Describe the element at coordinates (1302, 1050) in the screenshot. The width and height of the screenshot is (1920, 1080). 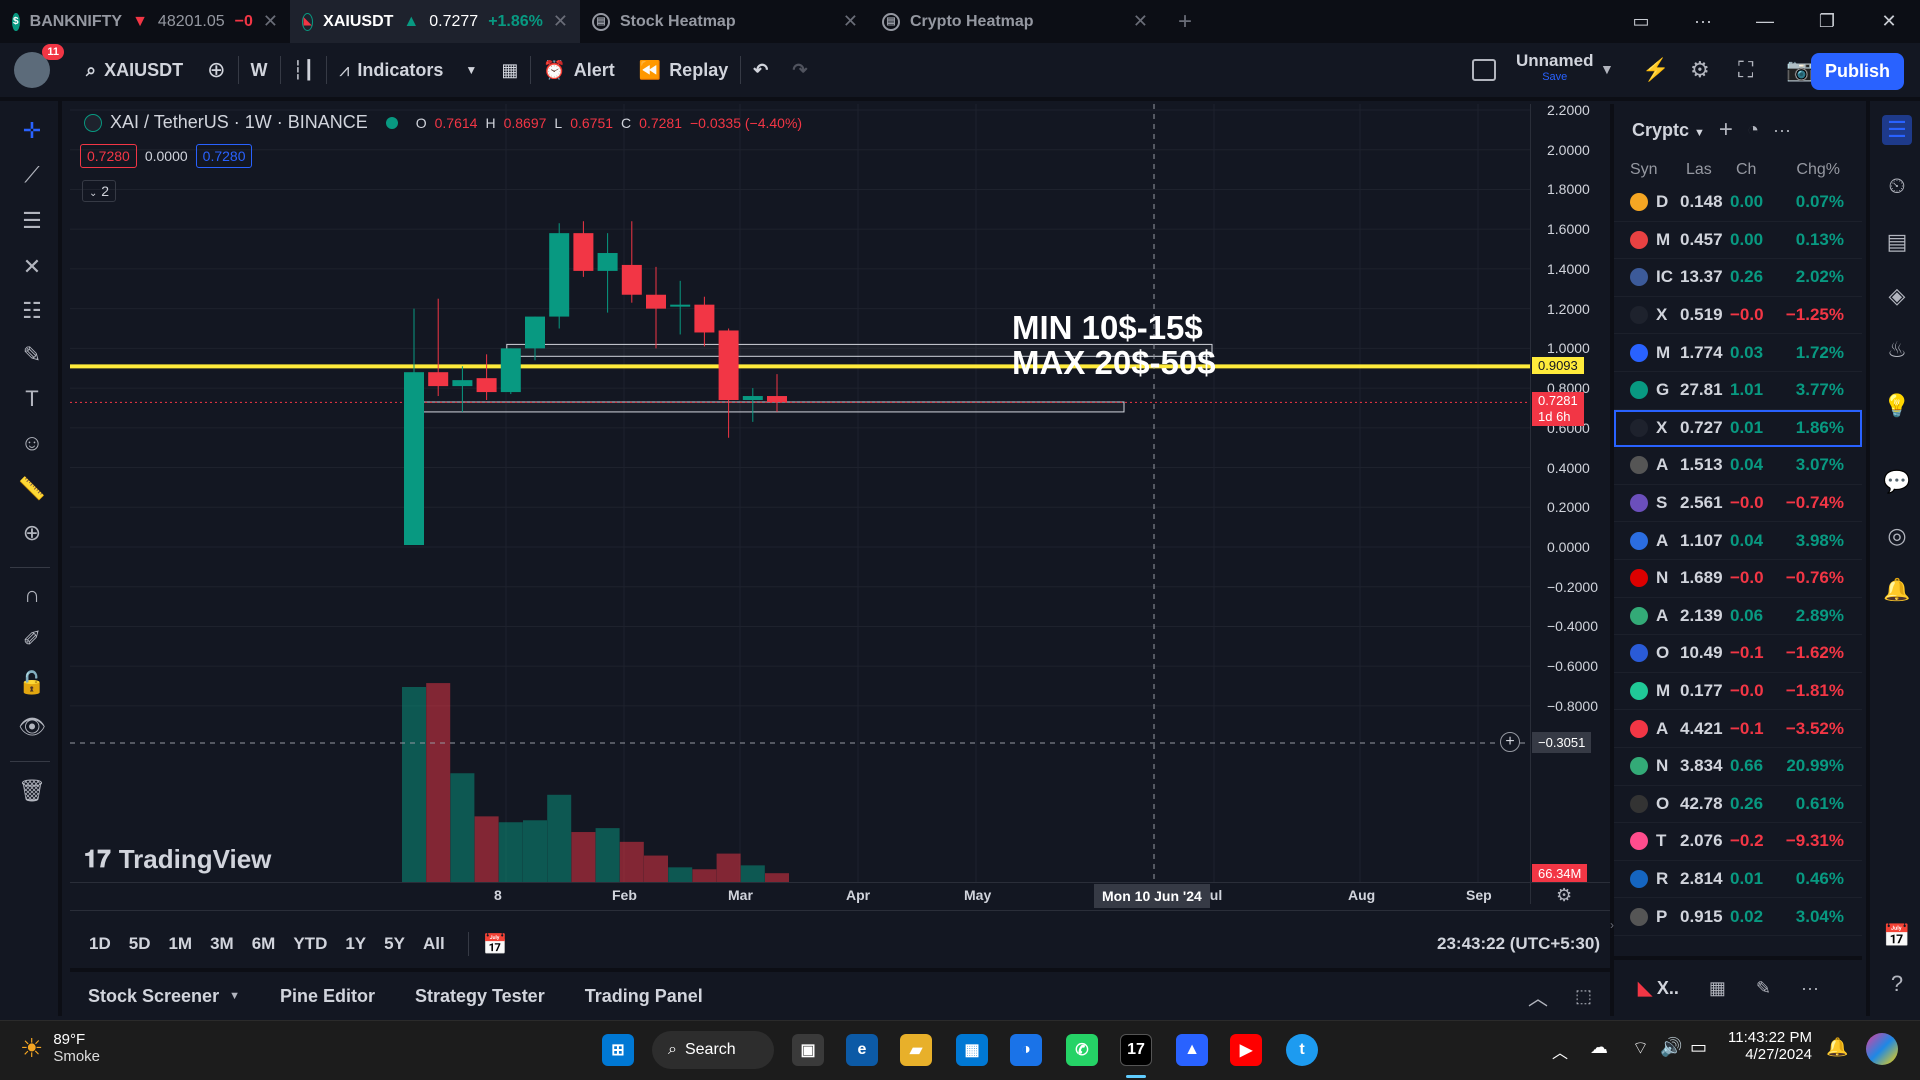
I see `twitter-icon: t` at that location.